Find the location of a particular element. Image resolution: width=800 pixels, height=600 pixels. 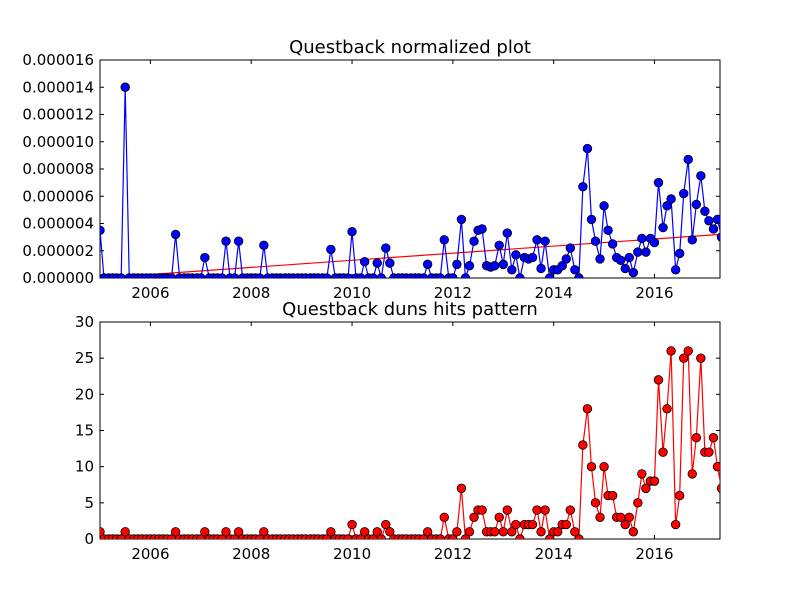

x-tick-label: 2012 is located at coordinates (453, 293).